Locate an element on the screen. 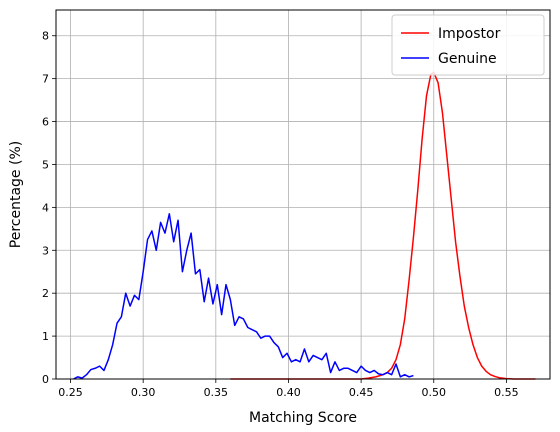 This screenshot has width=560, height=432. x-tick-label: 0.40 is located at coordinates (288, 392).